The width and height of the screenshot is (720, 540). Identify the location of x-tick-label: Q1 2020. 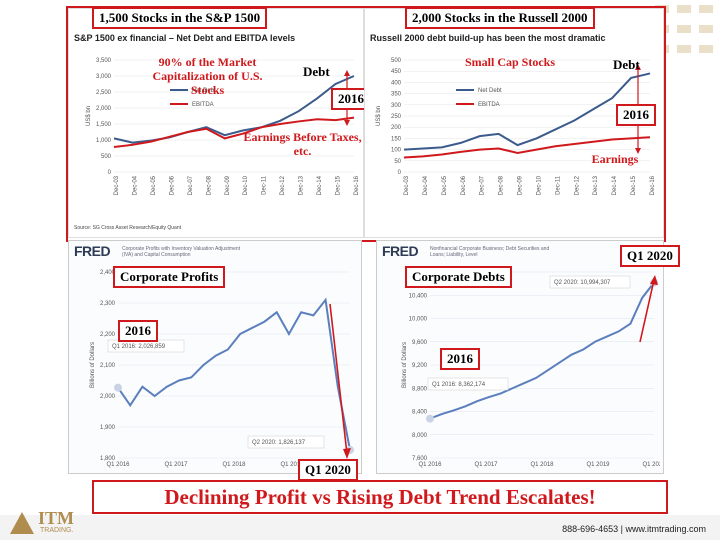
(651, 465).